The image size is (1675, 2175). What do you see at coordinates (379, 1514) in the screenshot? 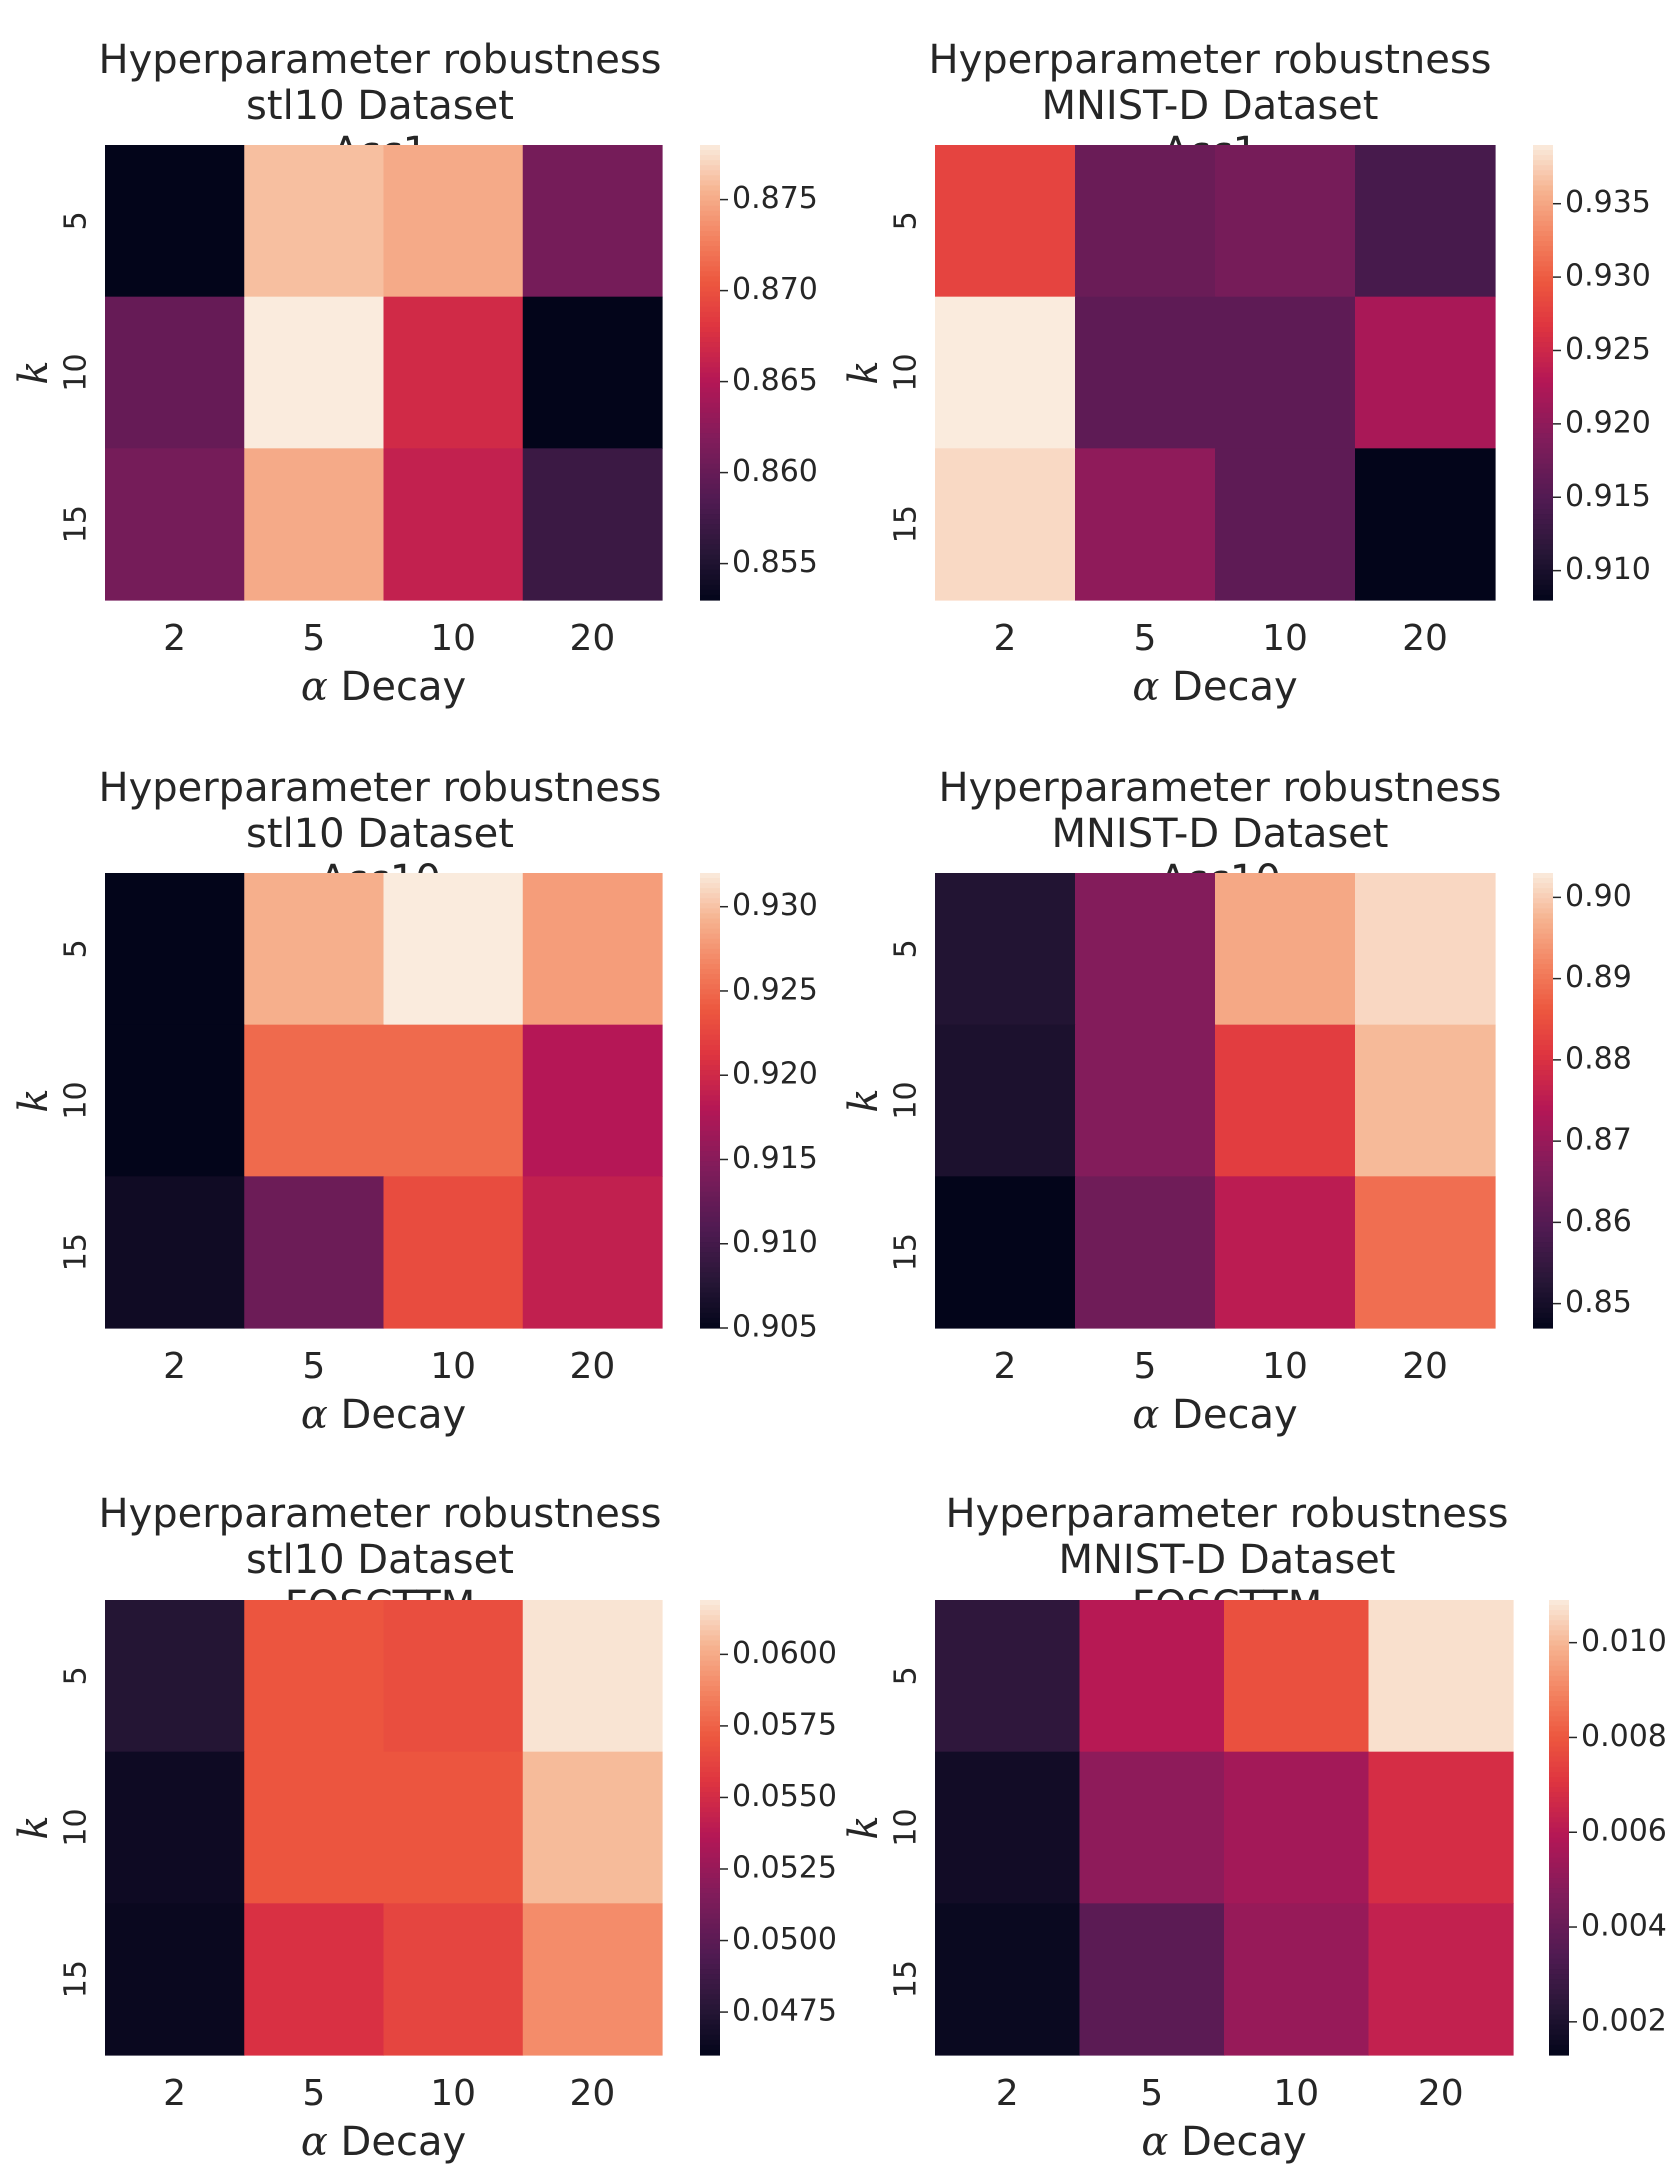
I see `panel-title-line: Hyperparameter robustness` at bounding box center [379, 1514].